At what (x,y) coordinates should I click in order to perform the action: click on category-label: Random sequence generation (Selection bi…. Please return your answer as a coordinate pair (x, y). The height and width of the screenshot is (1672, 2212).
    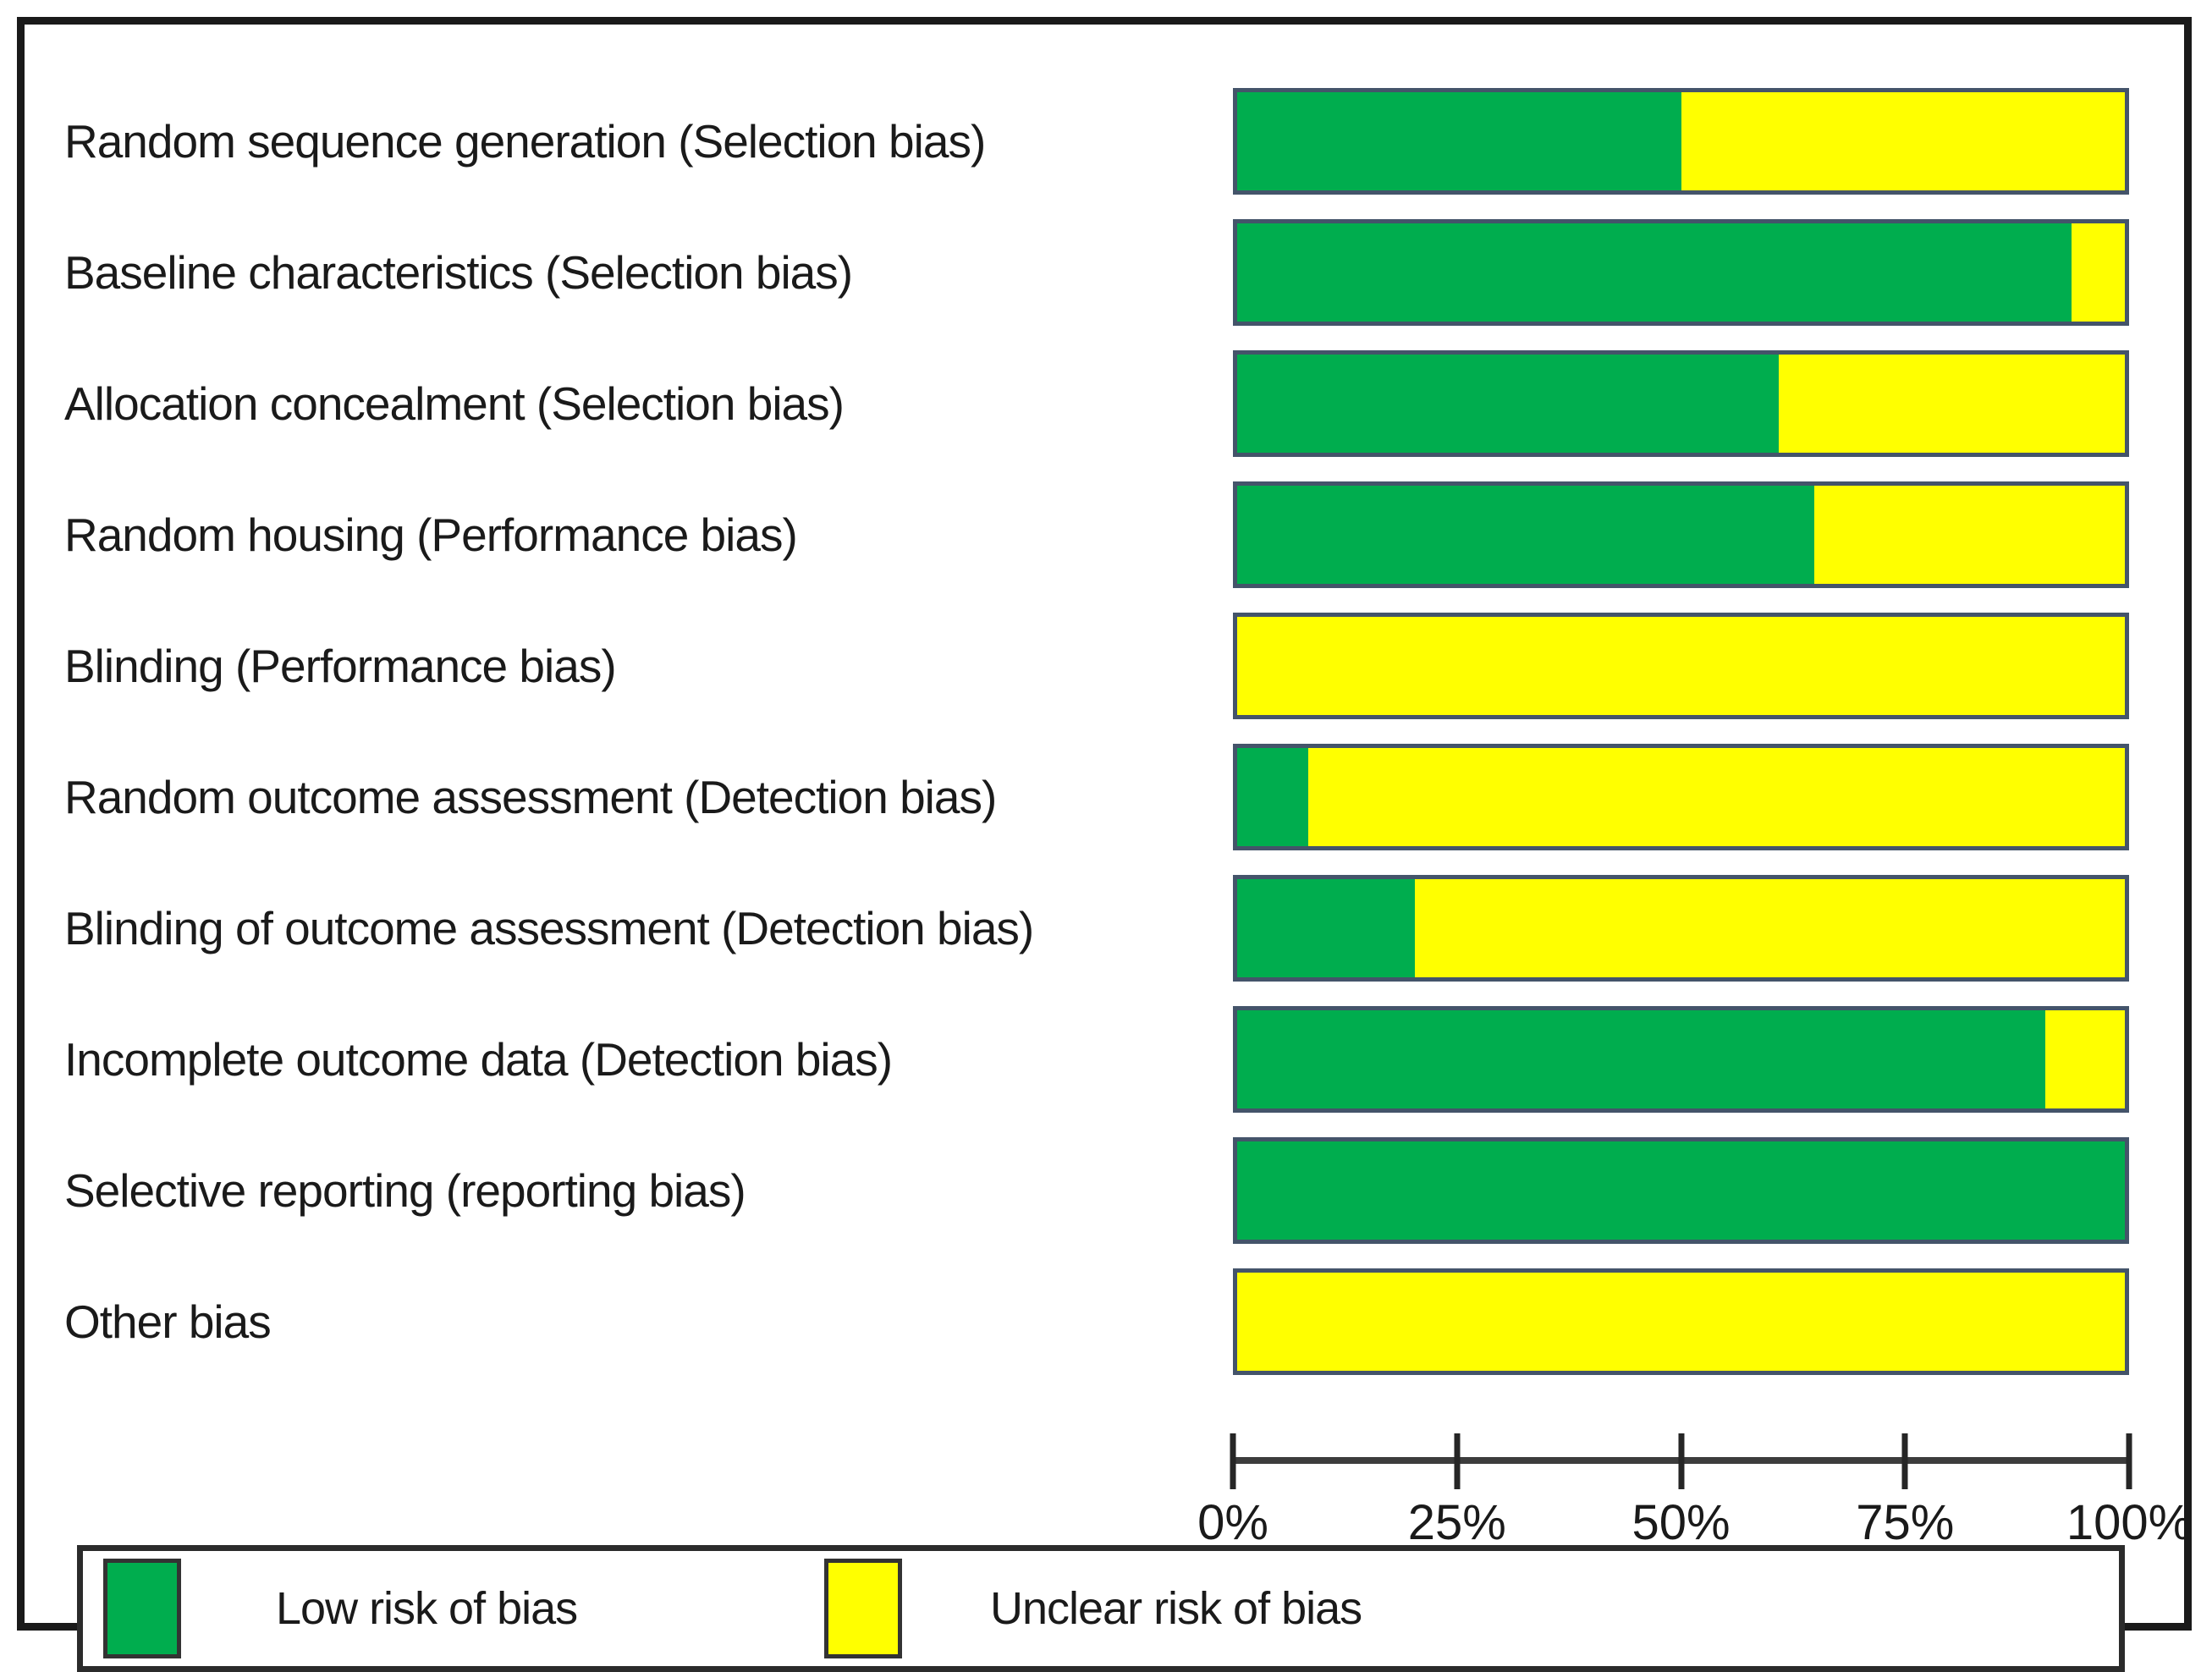
    Looking at the image, I should click on (525, 141).